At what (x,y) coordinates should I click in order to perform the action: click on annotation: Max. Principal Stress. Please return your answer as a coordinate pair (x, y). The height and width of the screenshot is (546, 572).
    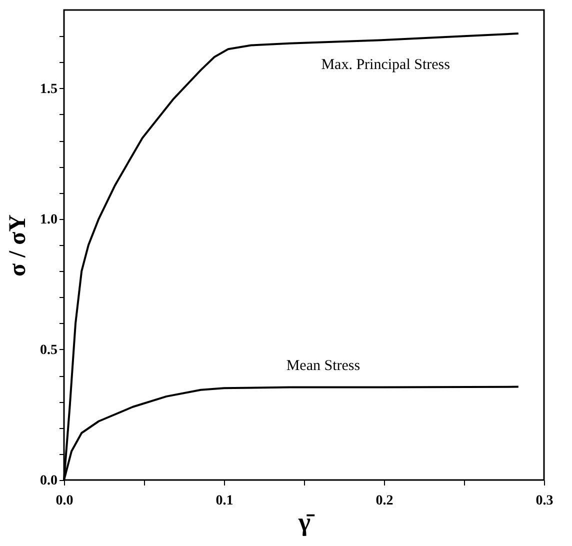
    Looking at the image, I should click on (385, 65).